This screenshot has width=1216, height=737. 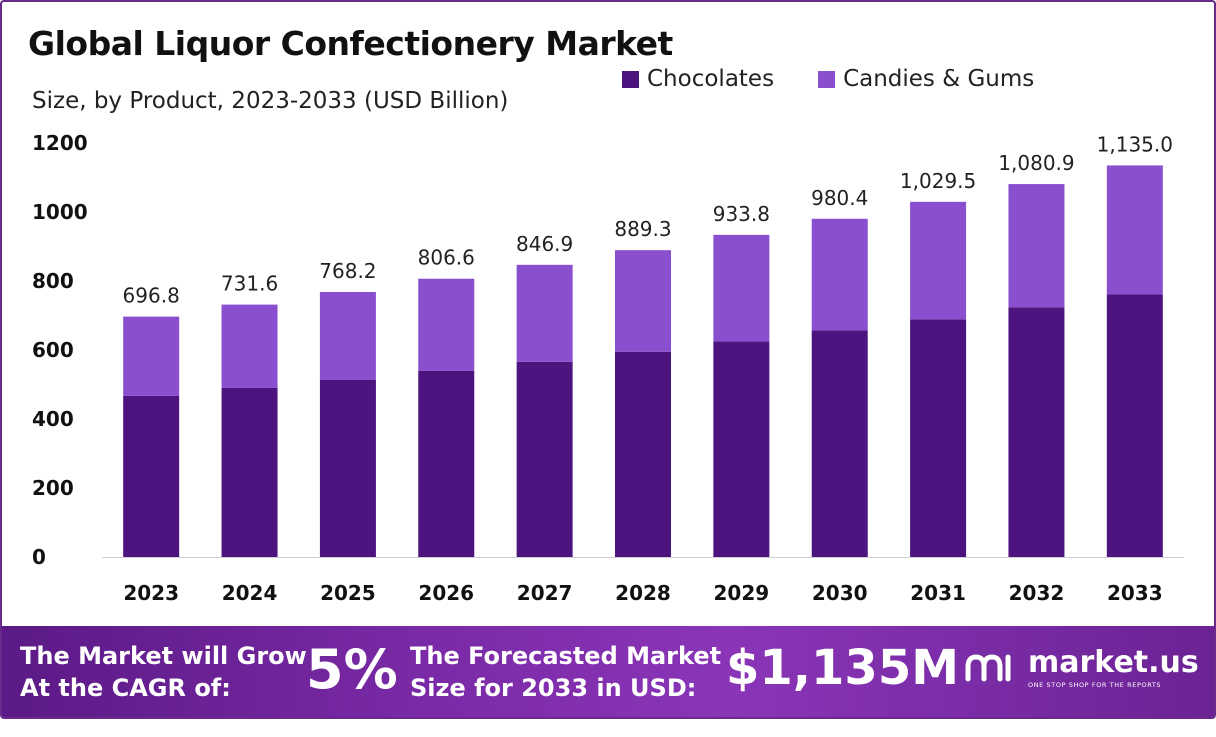 I want to click on total-value-label: 1,080.9, so click(x=1036, y=163).